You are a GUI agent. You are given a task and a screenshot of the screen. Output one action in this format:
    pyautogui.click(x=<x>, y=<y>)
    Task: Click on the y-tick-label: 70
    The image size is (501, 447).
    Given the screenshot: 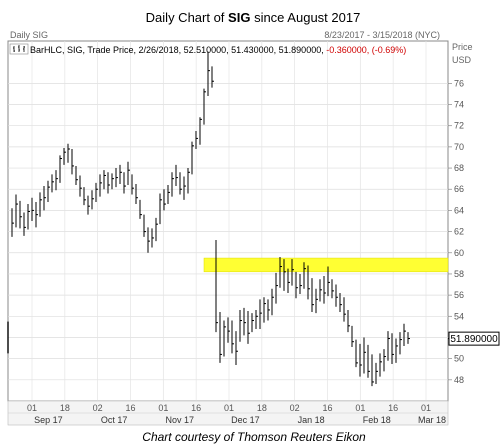 What is the action you would take?
    pyautogui.click(x=459, y=147)
    